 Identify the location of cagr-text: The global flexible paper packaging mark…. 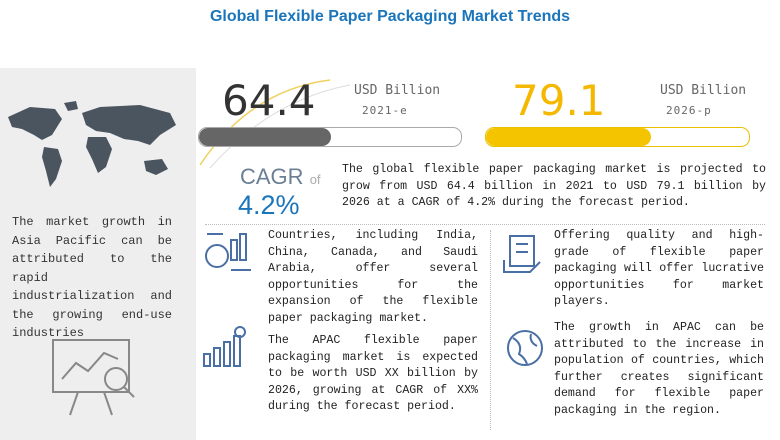
(554, 186).